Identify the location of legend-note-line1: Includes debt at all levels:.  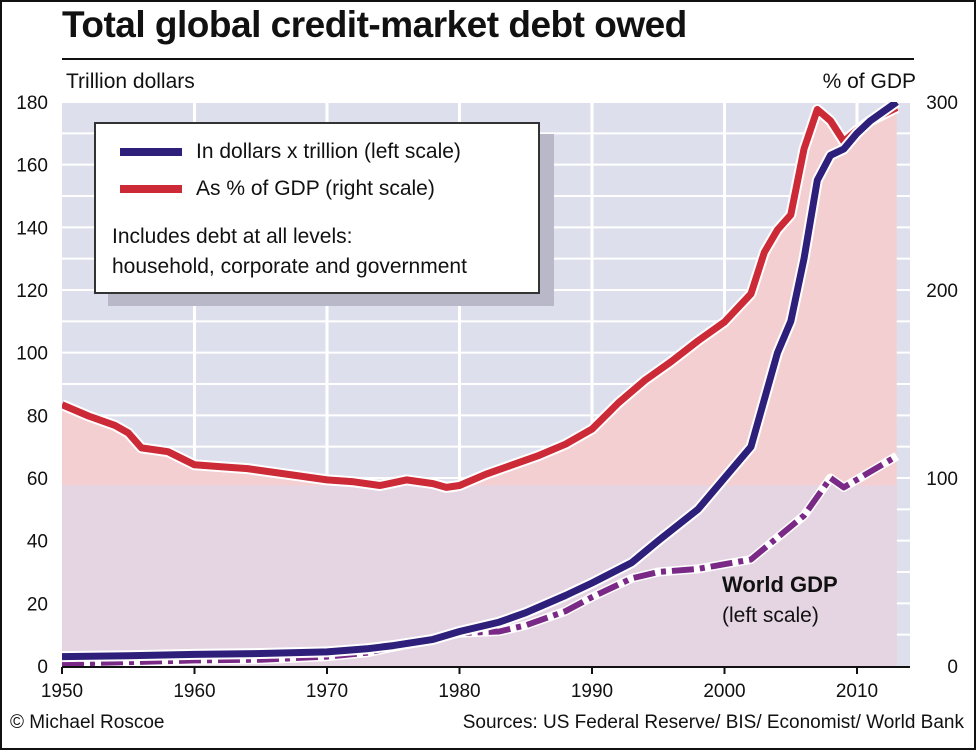
(232, 236).